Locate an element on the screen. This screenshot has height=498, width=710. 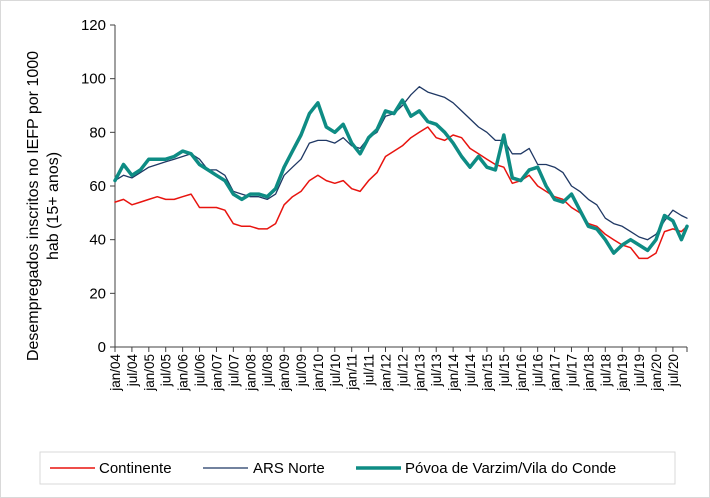
x-tick-label: jan/05 is located at coordinates (149, 373).